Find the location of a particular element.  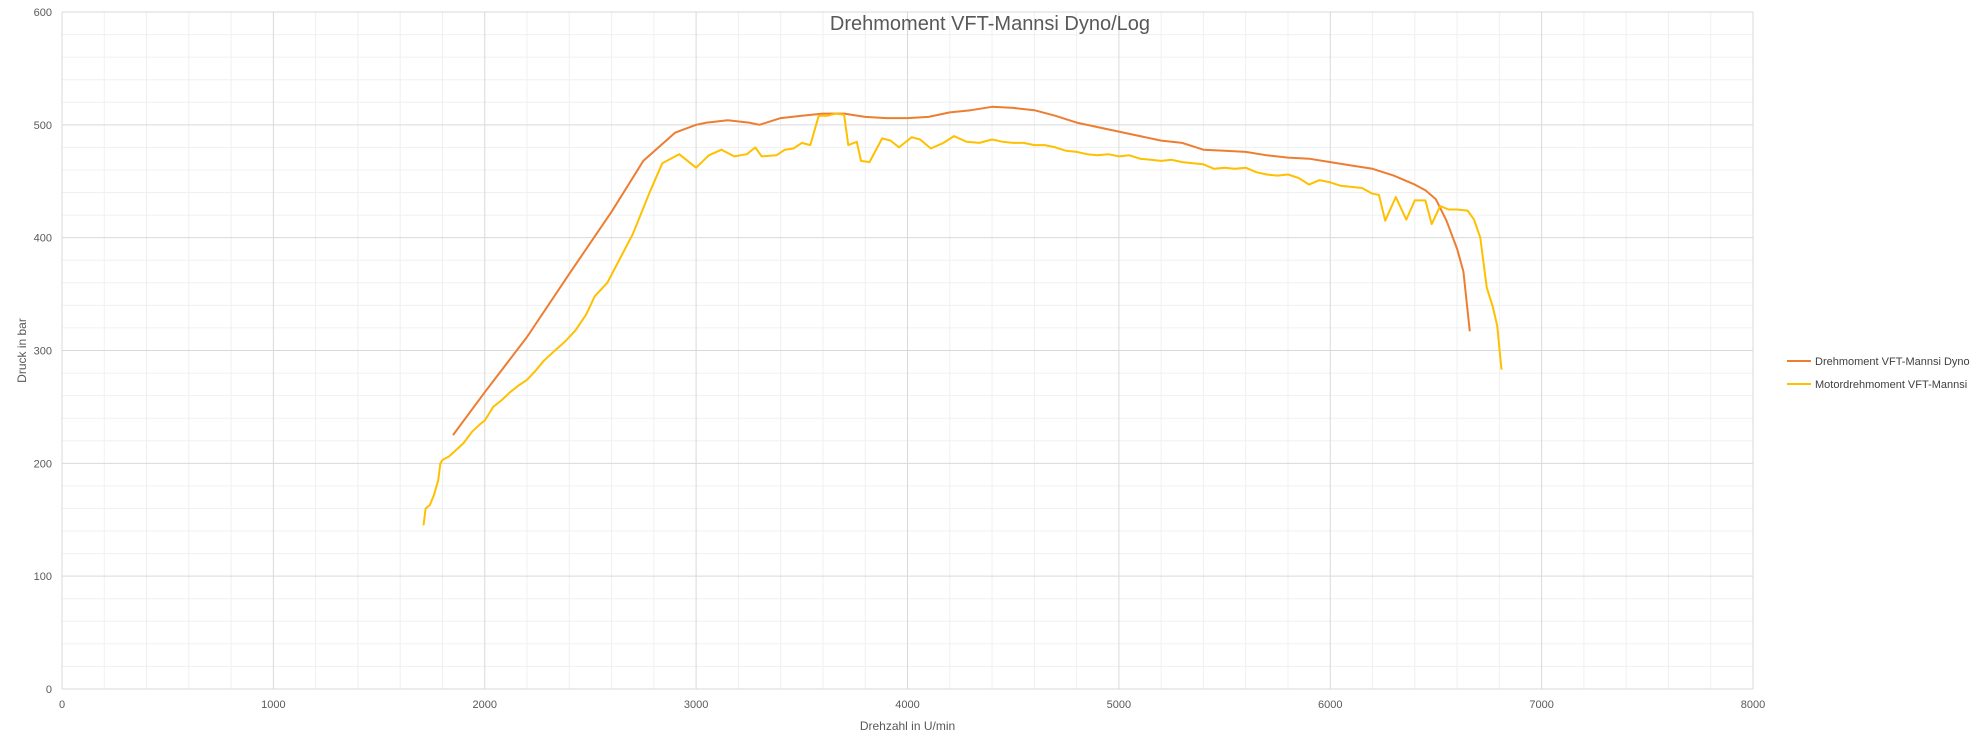

x-tick-label: 3000 is located at coordinates (696, 705).